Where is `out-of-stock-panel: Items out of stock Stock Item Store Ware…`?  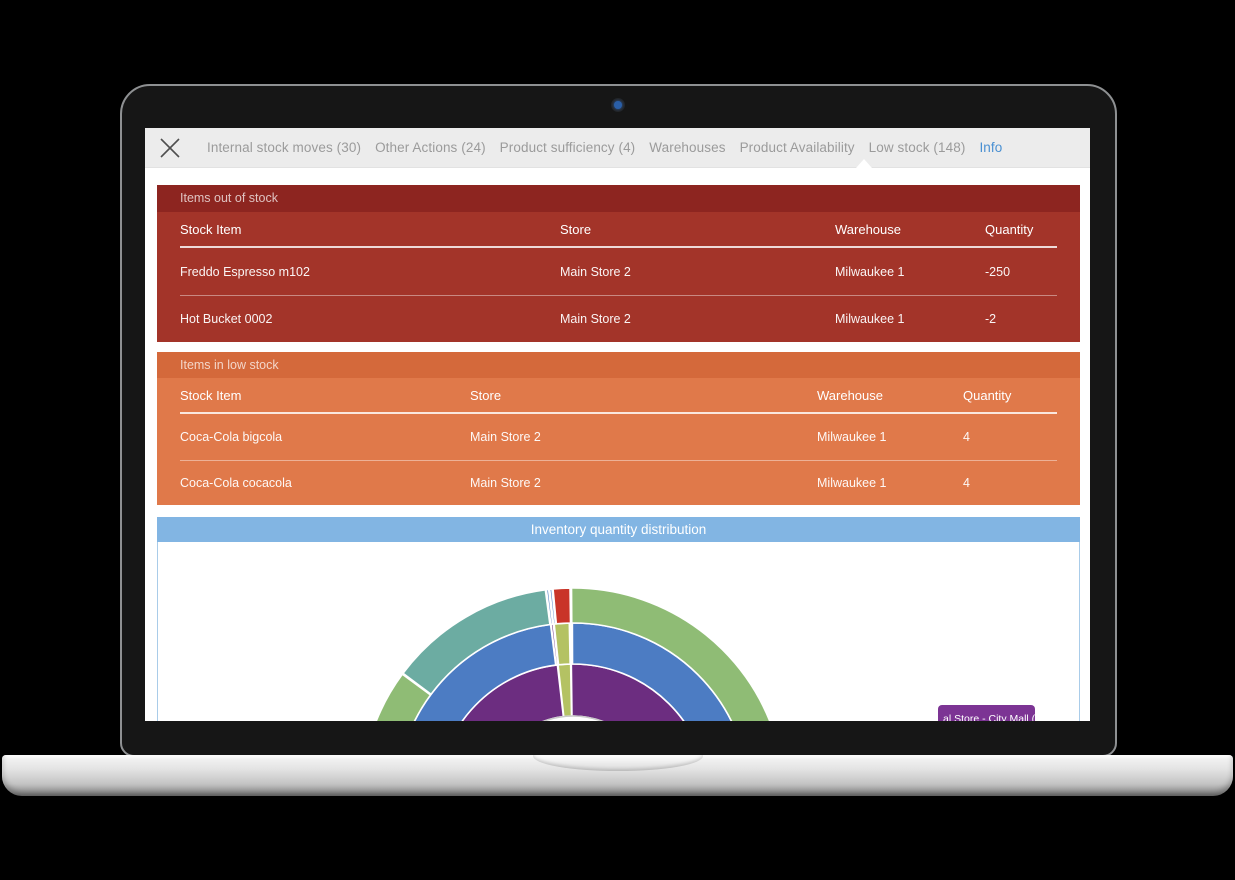
out-of-stock-panel: Items out of stock Stock Item Store Ware… is located at coordinates (618, 263).